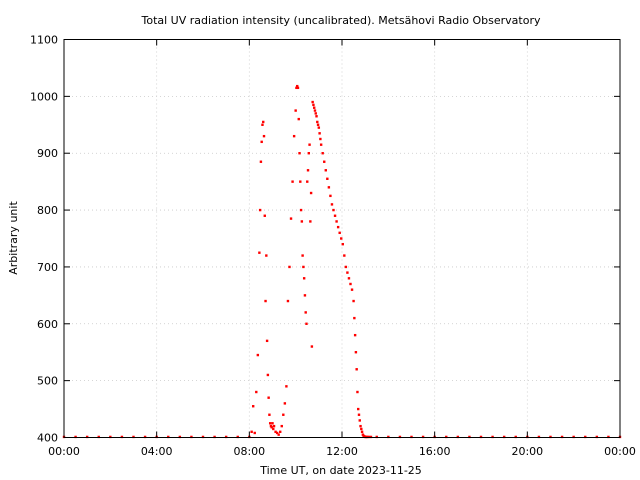  Describe the element at coordinates (435, 451) in the screenshot. I see `x-tick-label: 16:00` at that location.